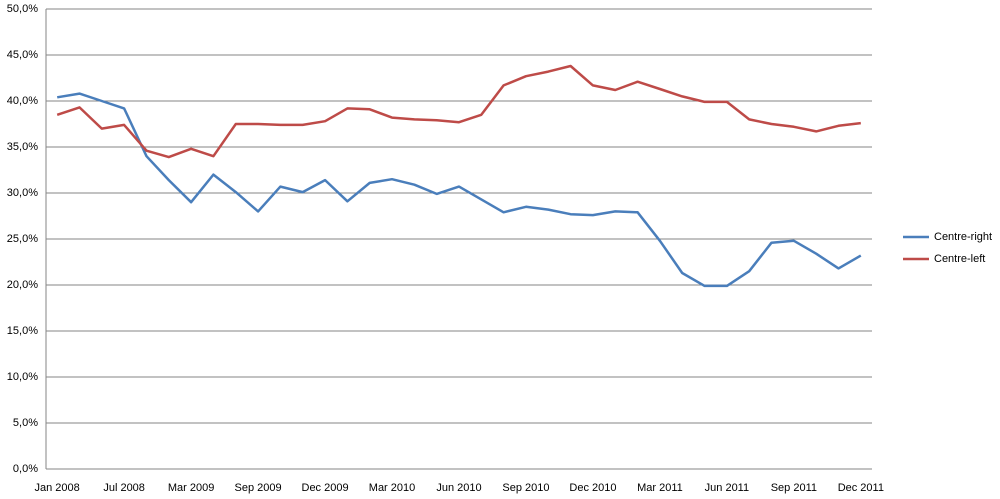 The height and width of the screenshot is (499, 1000). I want to click on legend-label: Centre-left, so click(959, 259).